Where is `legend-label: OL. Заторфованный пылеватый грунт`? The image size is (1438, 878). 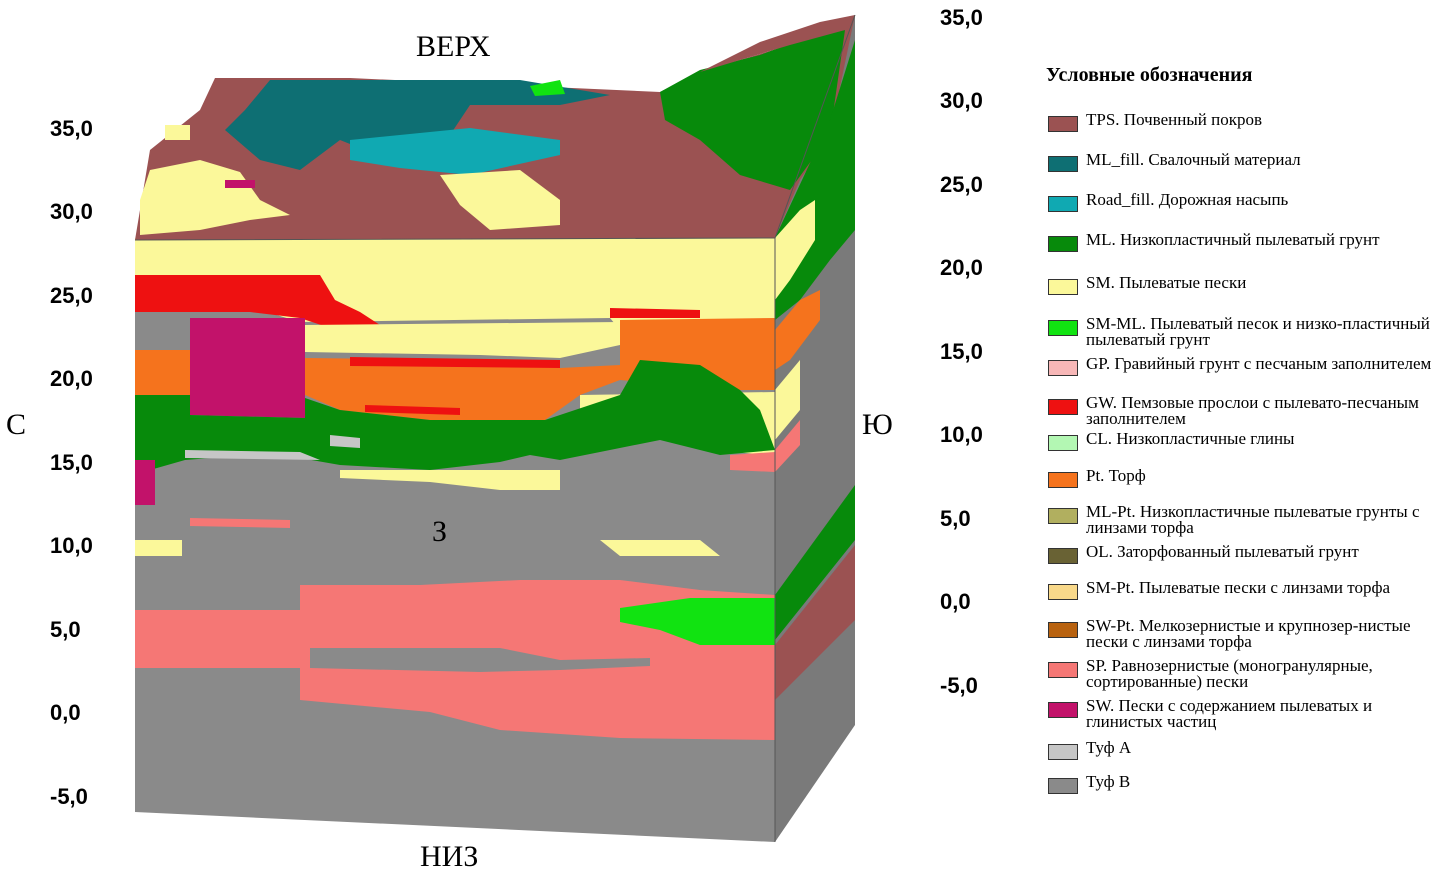
legend-label: OL. Заторфованный пылеватый грунт is located at coordinates (1222, 551).